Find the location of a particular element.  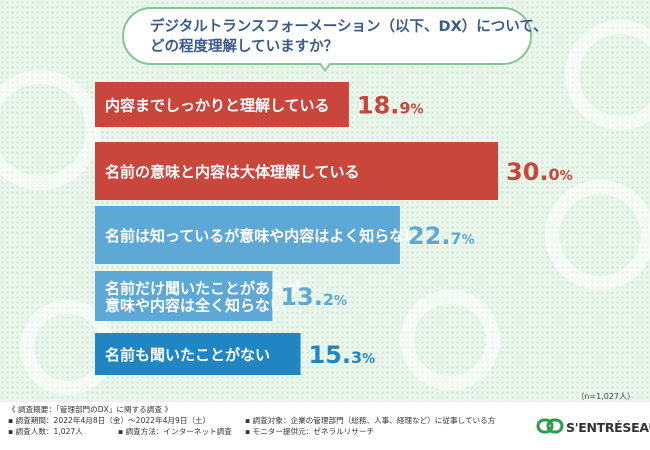

survey-respondents: ▪ 調査人数：1,027人 is located at coordinates (45, 431).